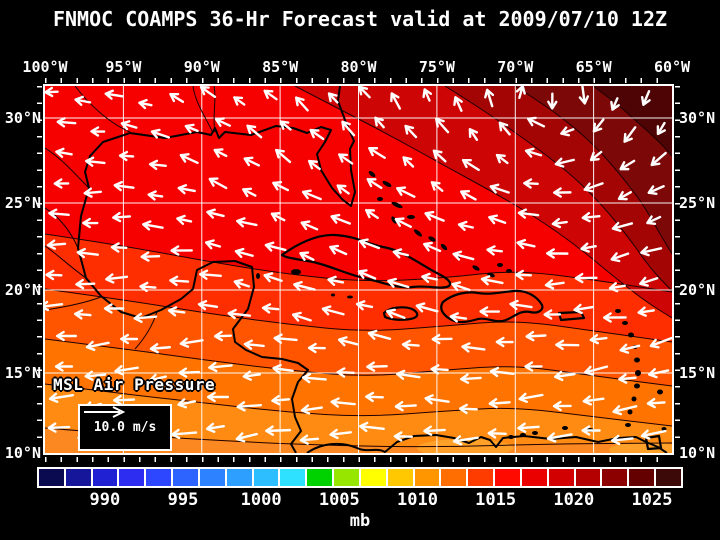  I want to click on latitude-axis-left: 30°N 25°N 20°N 15°N 10°N, so click(20, 270).